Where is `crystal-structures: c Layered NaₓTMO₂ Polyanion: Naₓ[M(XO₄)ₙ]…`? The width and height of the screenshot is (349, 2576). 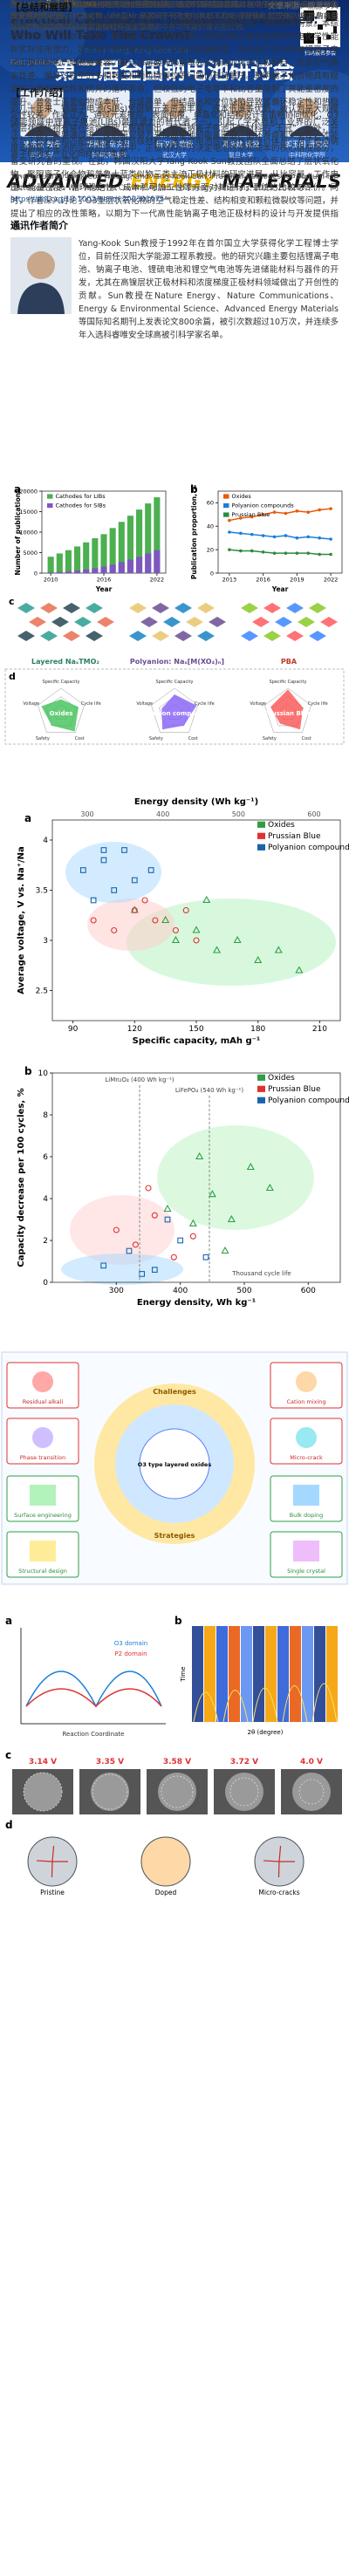 crystal-structures: c Layered NaₓTMO₂ Polyanion: Naₓ[M(XO₄)ₙ]… is located at coordinates (173, 631).